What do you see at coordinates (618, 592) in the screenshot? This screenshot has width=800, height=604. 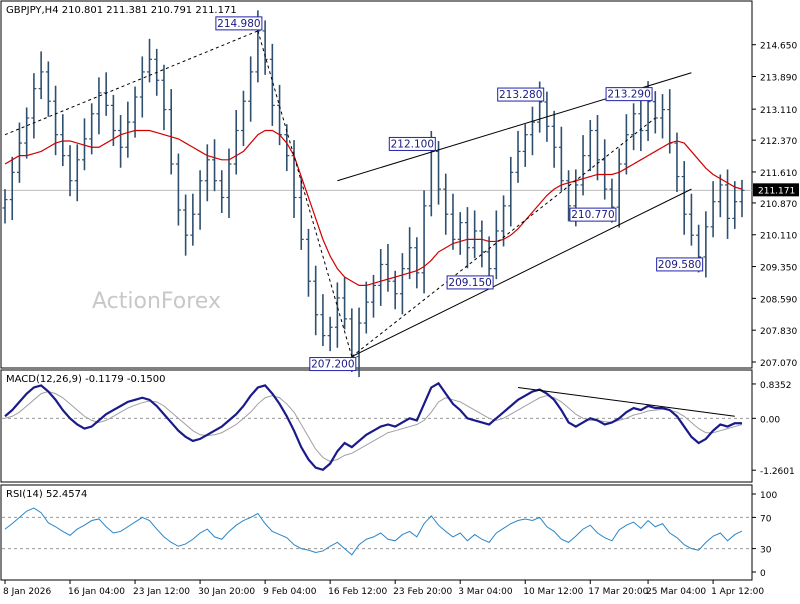 I see `time-axis-label: 17 Mar 20:00` at bounding box center [618, 592].